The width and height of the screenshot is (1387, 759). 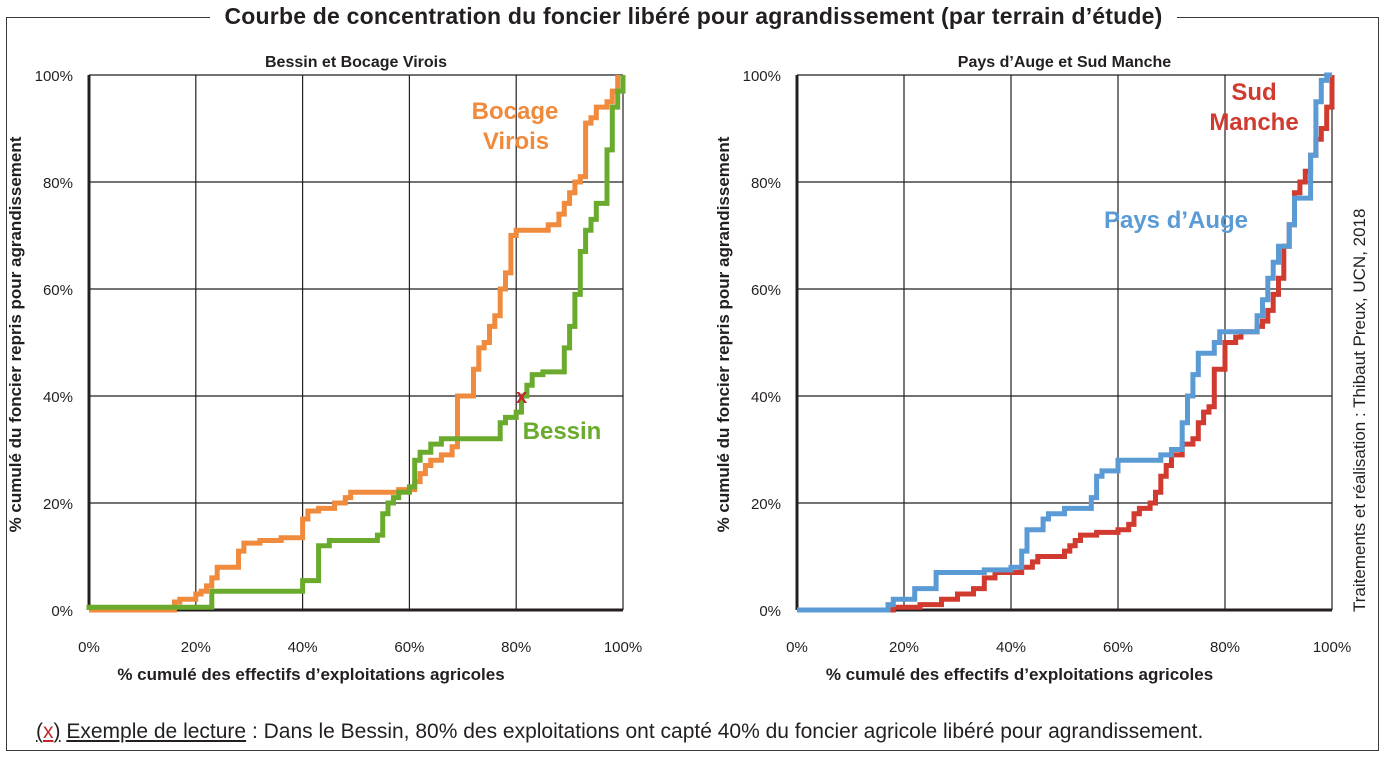 What do you see at coordinates (1064, 62) in the screenshot?
I see `chart-title: Pays d’Auge et Sud Manche` at bounding box center [1064, 62].